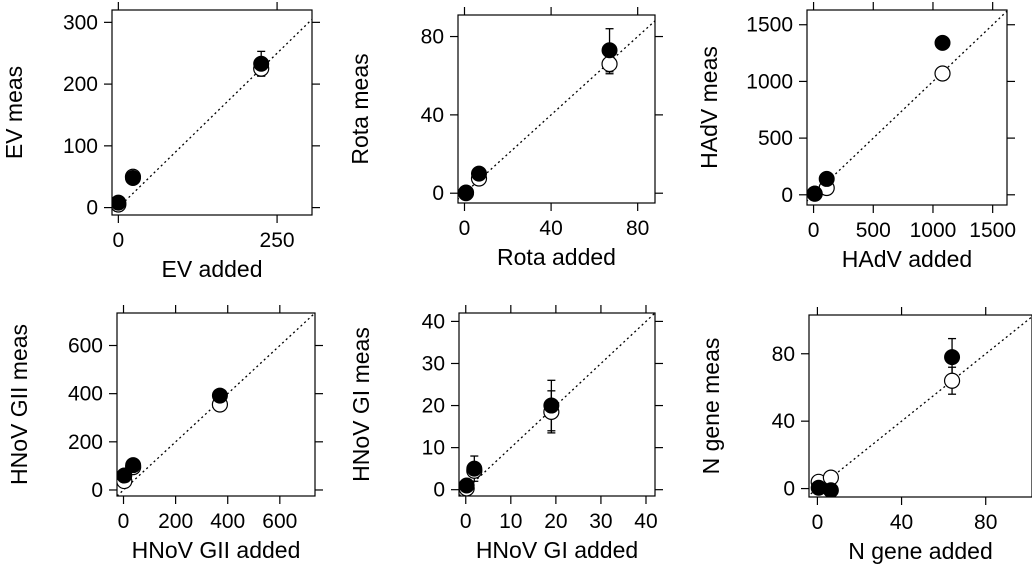  What do you see at coordinates (216, 550) in the screenshot?
I see `x-axis-title: HNoV GII added` at bounding box center [216, 550].